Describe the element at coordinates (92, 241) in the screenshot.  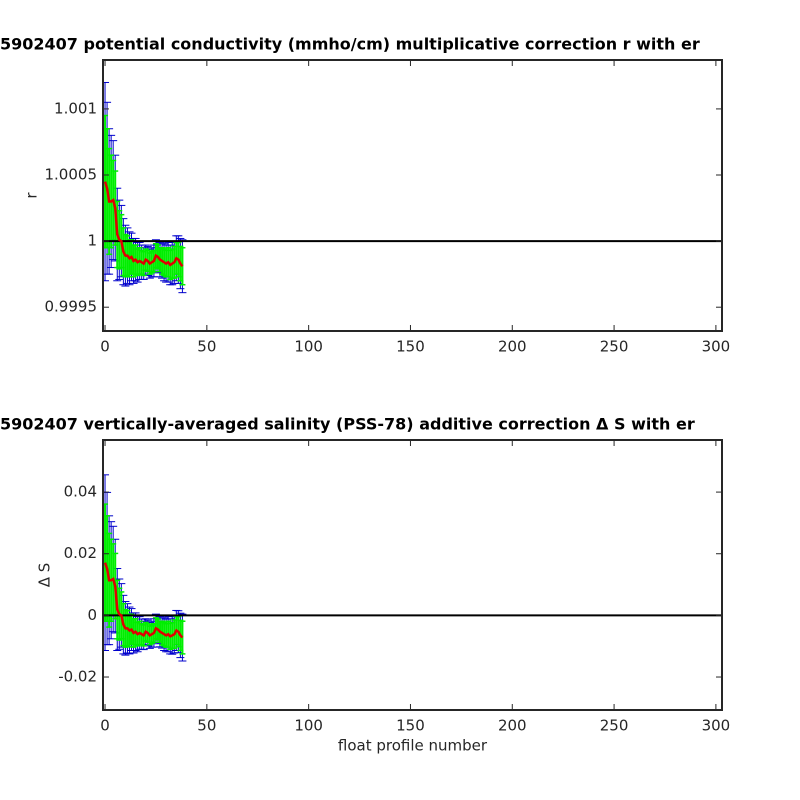
I see `y-tick-label: 1` at that location.